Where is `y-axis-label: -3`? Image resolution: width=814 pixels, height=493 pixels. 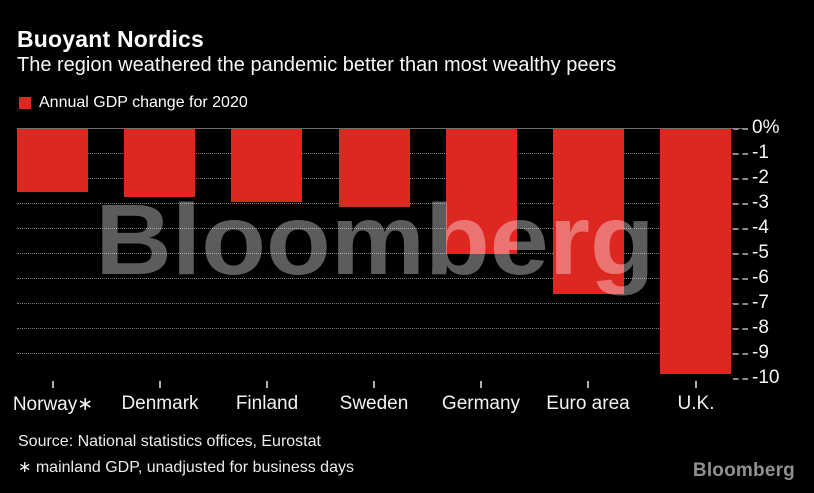 y-axis-label: -3 is located at coordinates (760, 202).